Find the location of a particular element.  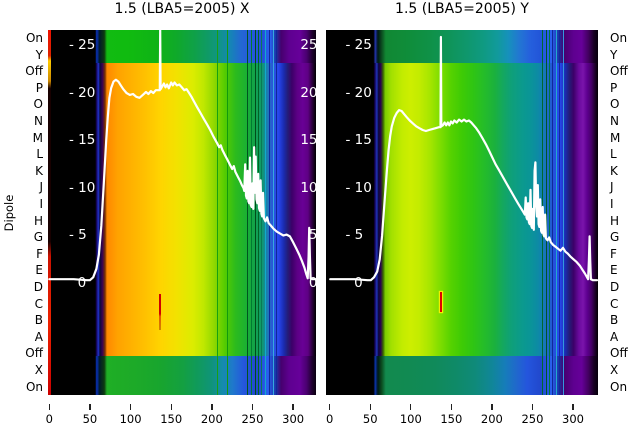

x-tick-label: 200 is located at coordinates (211, 419).